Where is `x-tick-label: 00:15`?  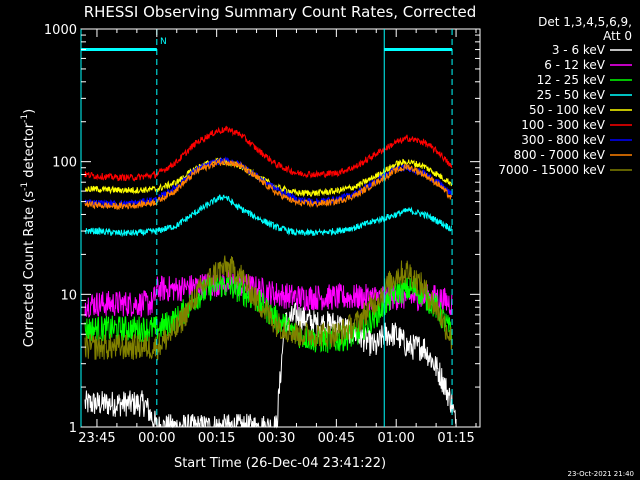
x-tick-label: 00:15 is located at coordinates (216, 438).